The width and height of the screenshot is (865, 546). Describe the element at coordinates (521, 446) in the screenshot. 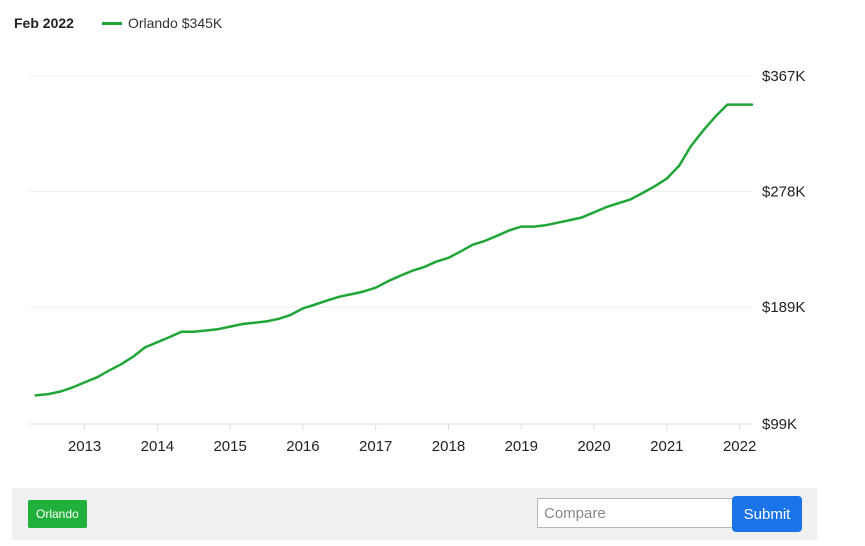

I see `x-tick-label: 2019` at that location.